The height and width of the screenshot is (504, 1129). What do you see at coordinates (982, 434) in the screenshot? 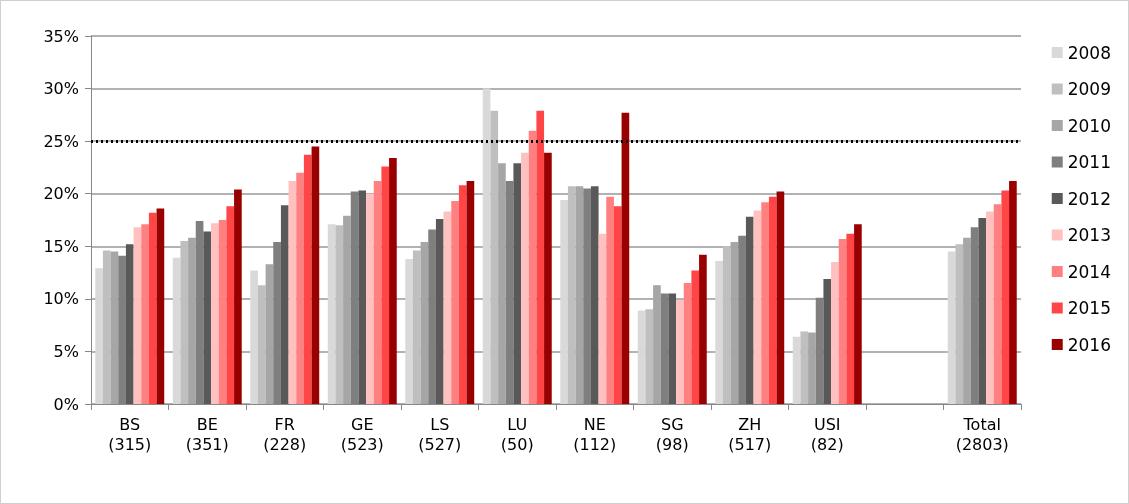
I see `x-tick-label: Total (2803)` at bounding box center [982, 434].